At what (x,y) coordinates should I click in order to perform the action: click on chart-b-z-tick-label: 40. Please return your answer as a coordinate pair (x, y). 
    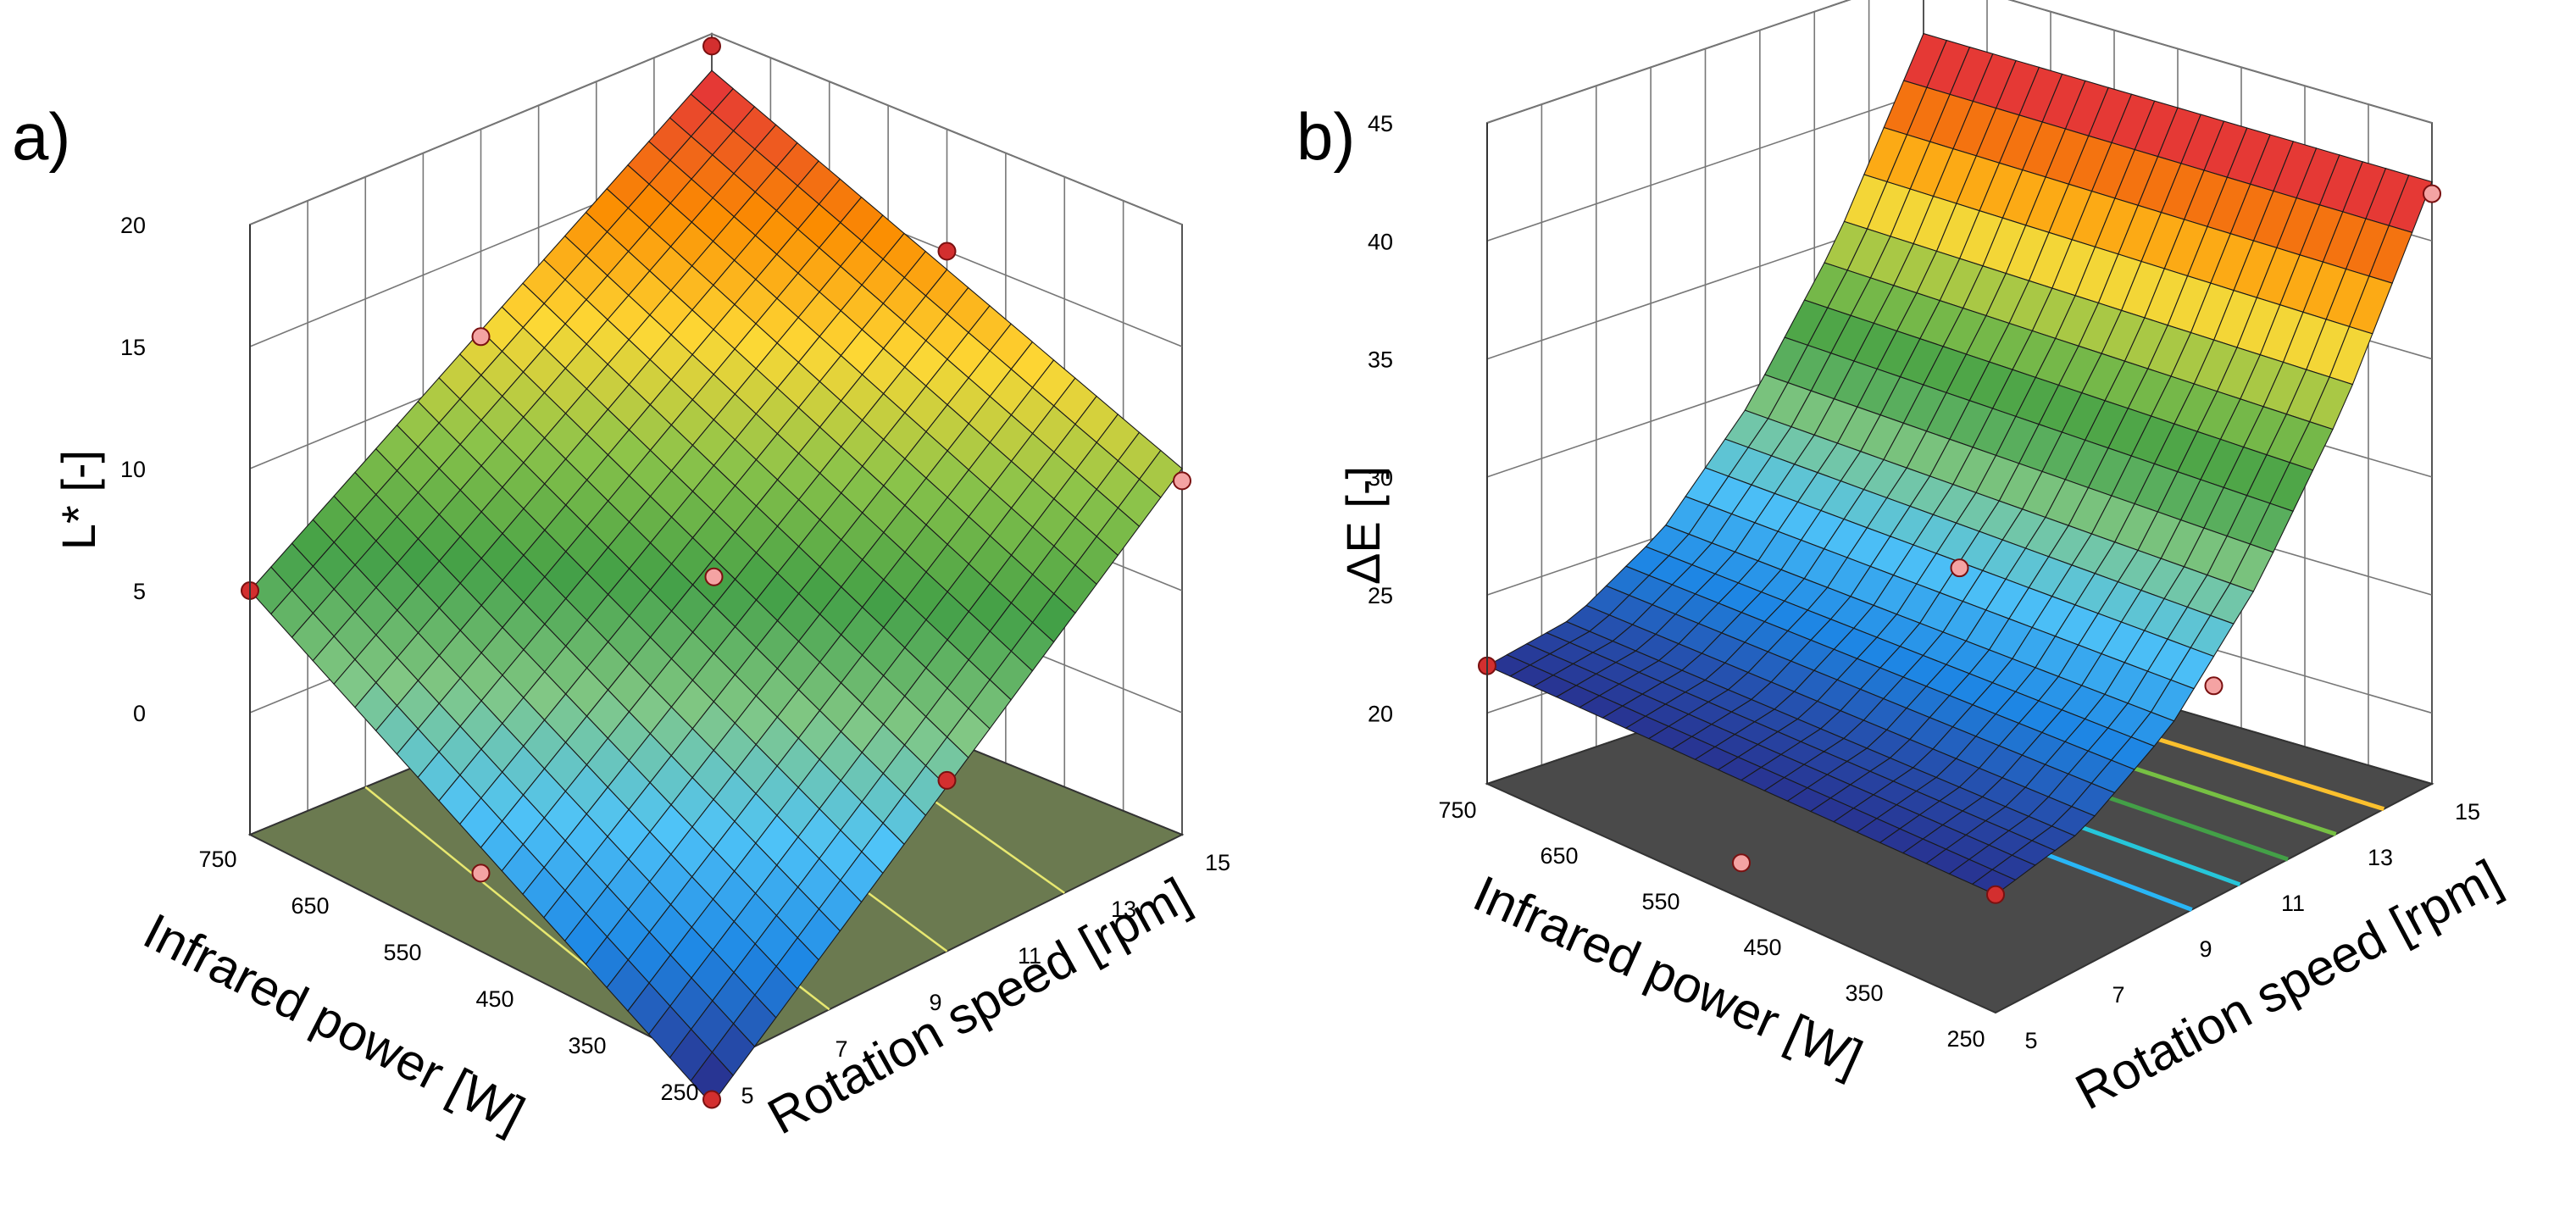
    Looking at the image, I should click on (1380, 242).